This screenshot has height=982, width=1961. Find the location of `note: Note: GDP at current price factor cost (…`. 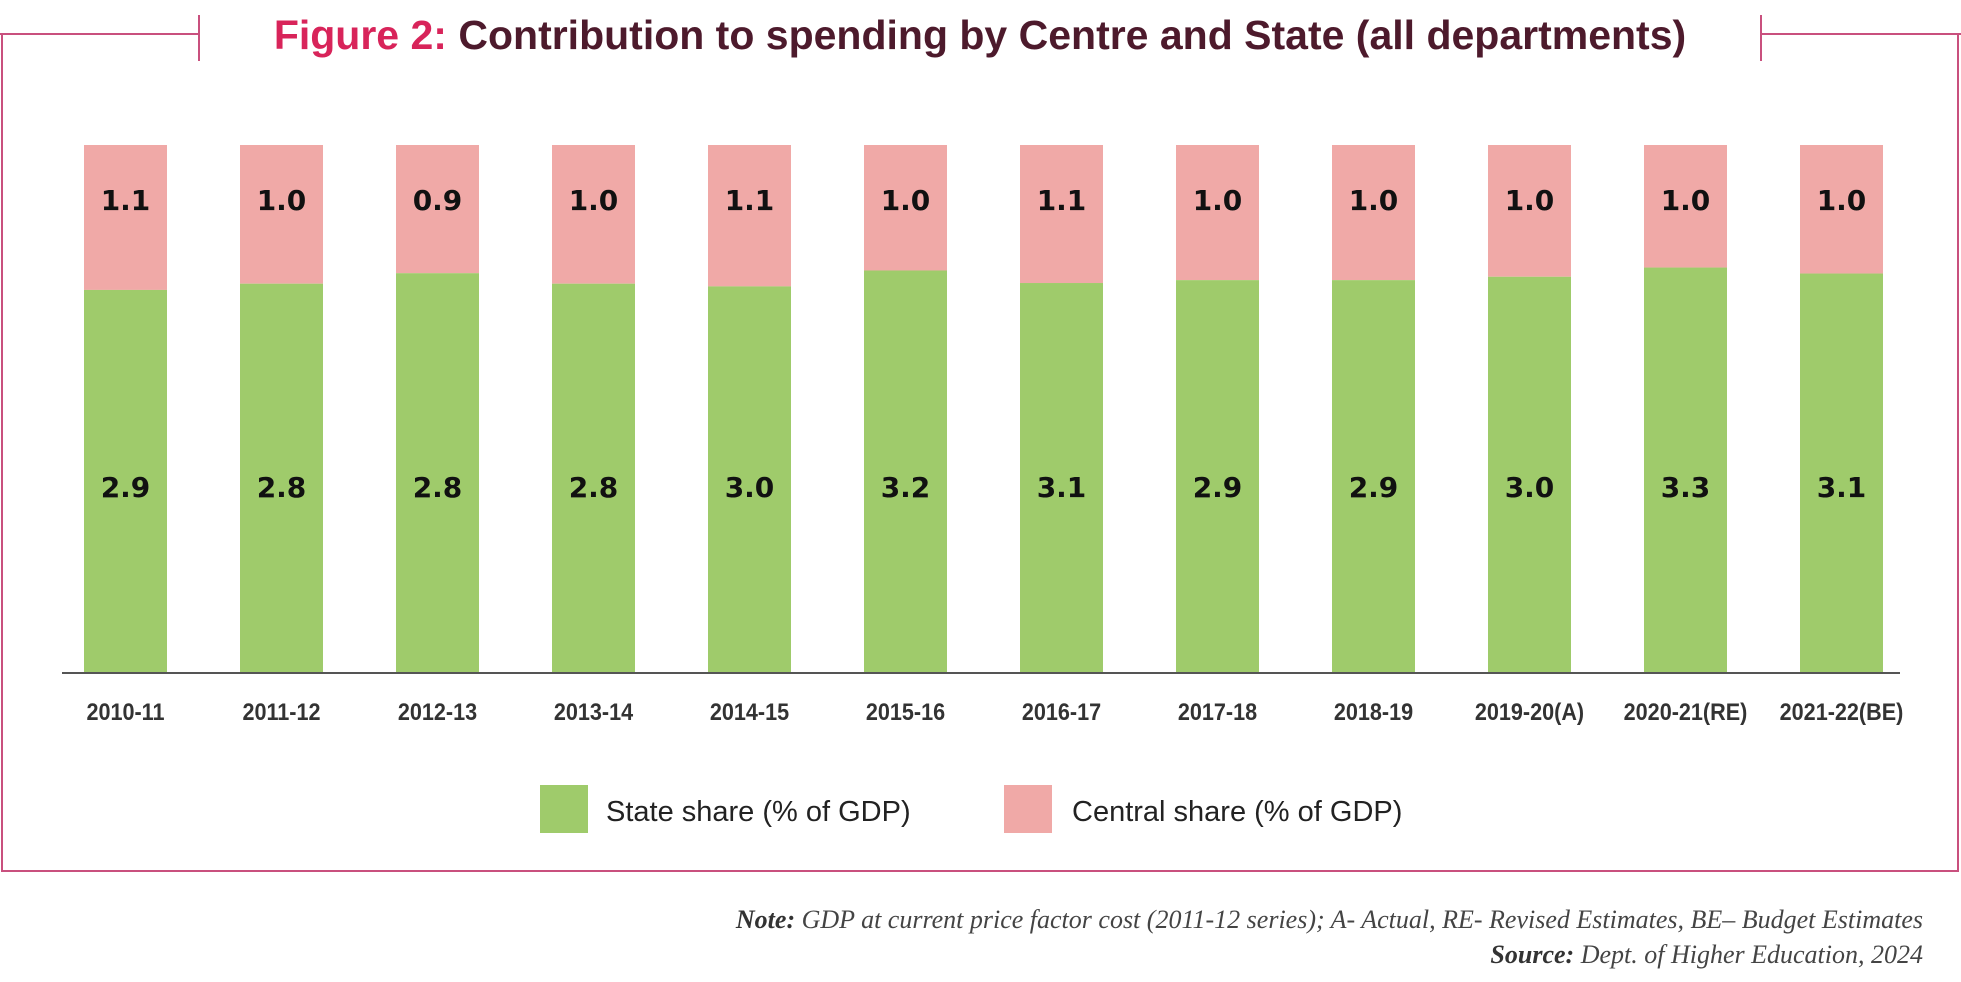

note: Note: GDP at current price factor cost (… is located at coordinates (1329, 920).